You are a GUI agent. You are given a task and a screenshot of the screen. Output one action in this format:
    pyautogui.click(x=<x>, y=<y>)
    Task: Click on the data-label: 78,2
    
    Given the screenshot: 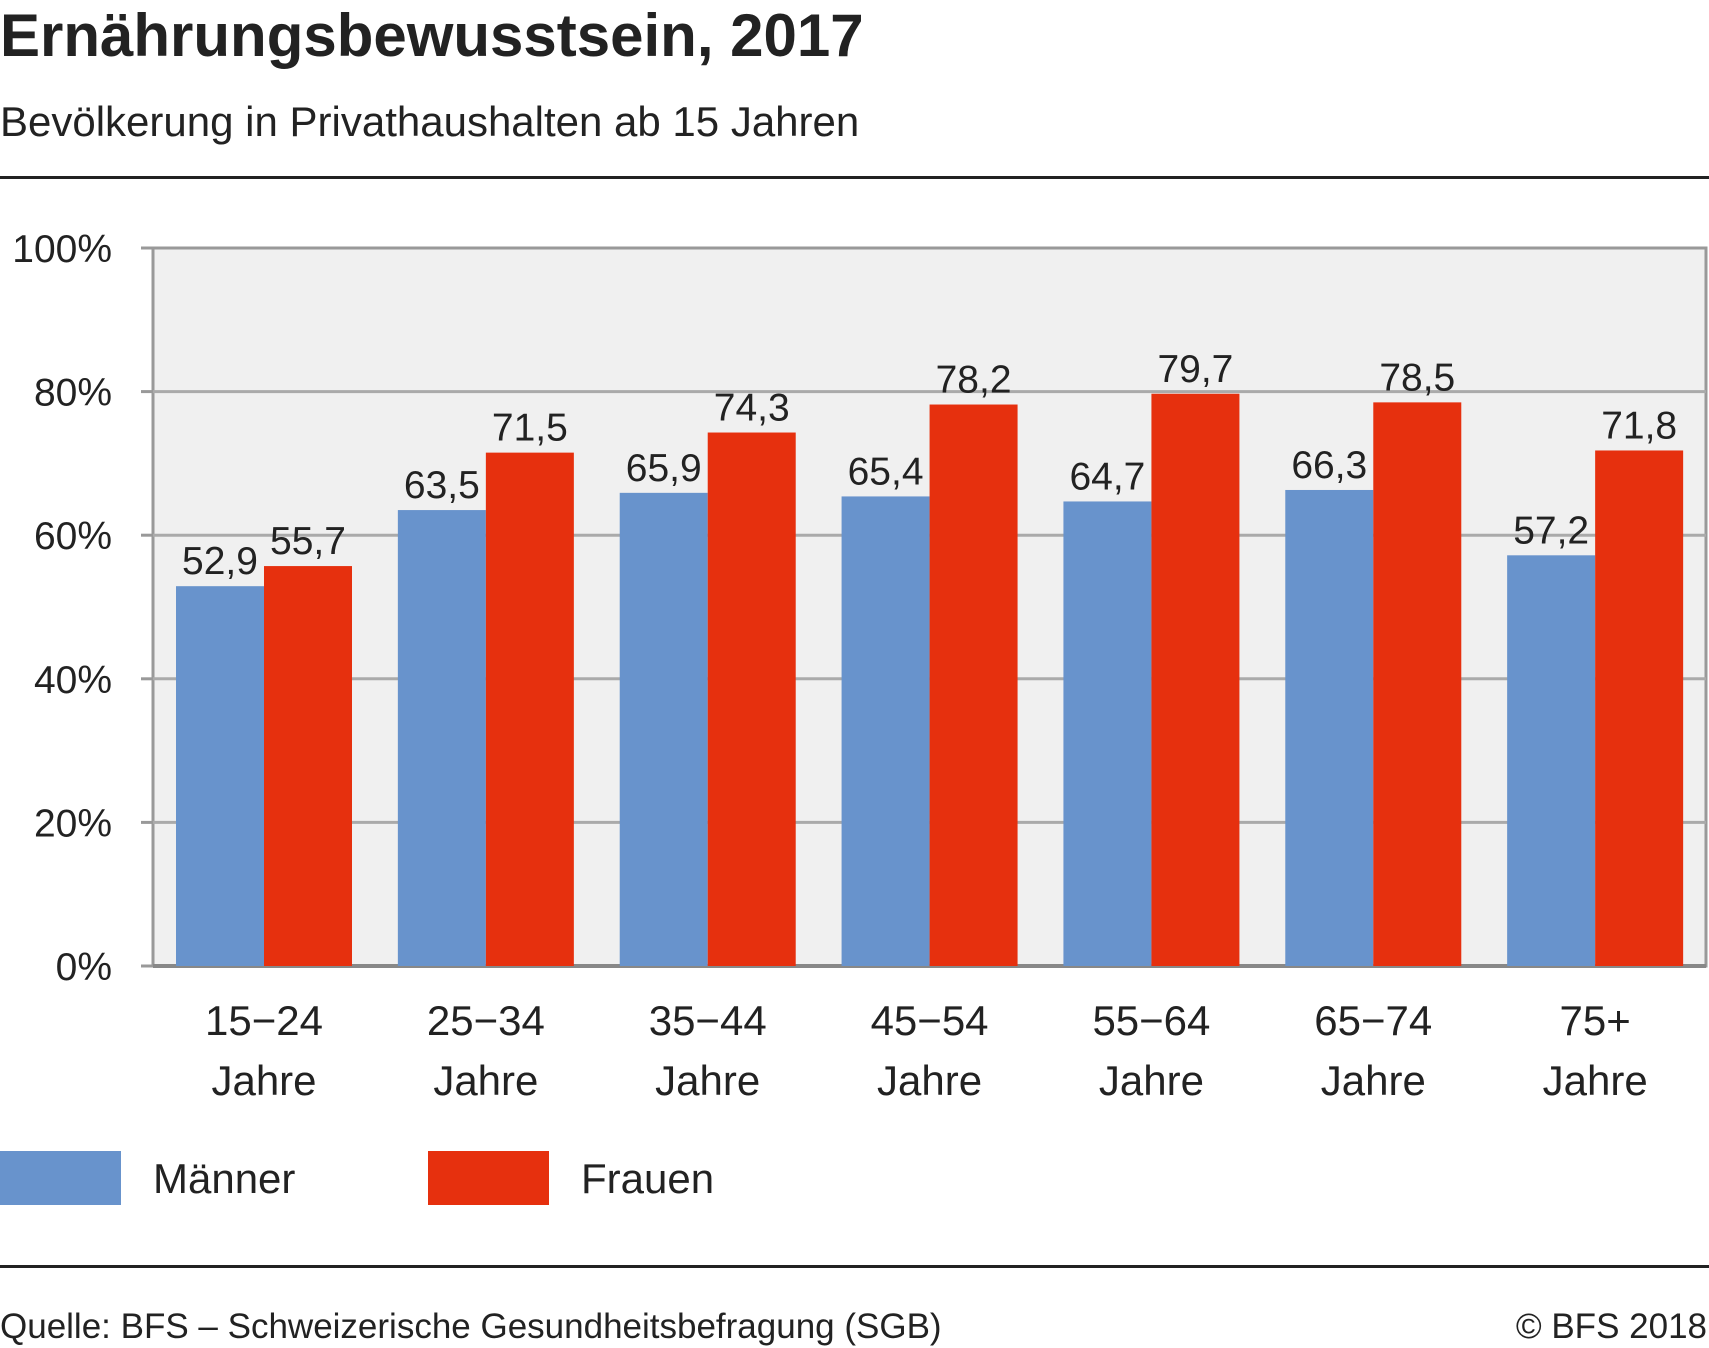 What is the action you would take?
    pyautogui.click(x=974, y=380)
    